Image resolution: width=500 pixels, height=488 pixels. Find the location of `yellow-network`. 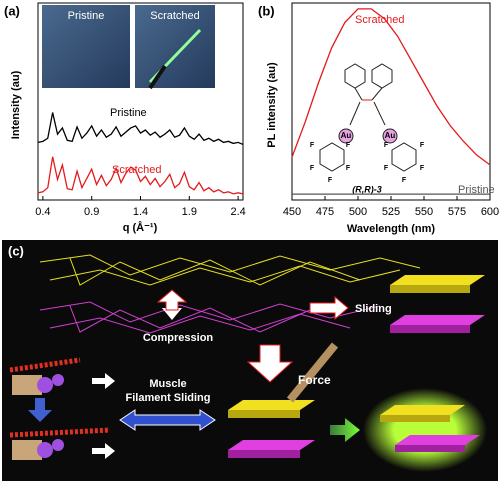

yellow-network is located at coordinates (230, 270).